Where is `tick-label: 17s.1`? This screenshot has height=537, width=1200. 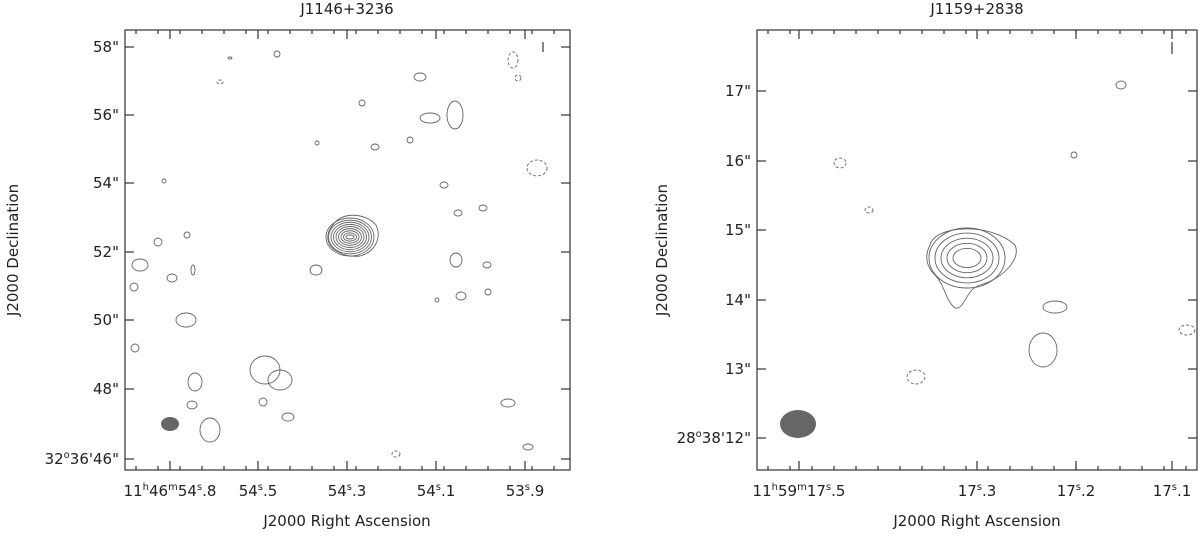
tick-label: 17s.1 is located at coordinates (1172, 491).